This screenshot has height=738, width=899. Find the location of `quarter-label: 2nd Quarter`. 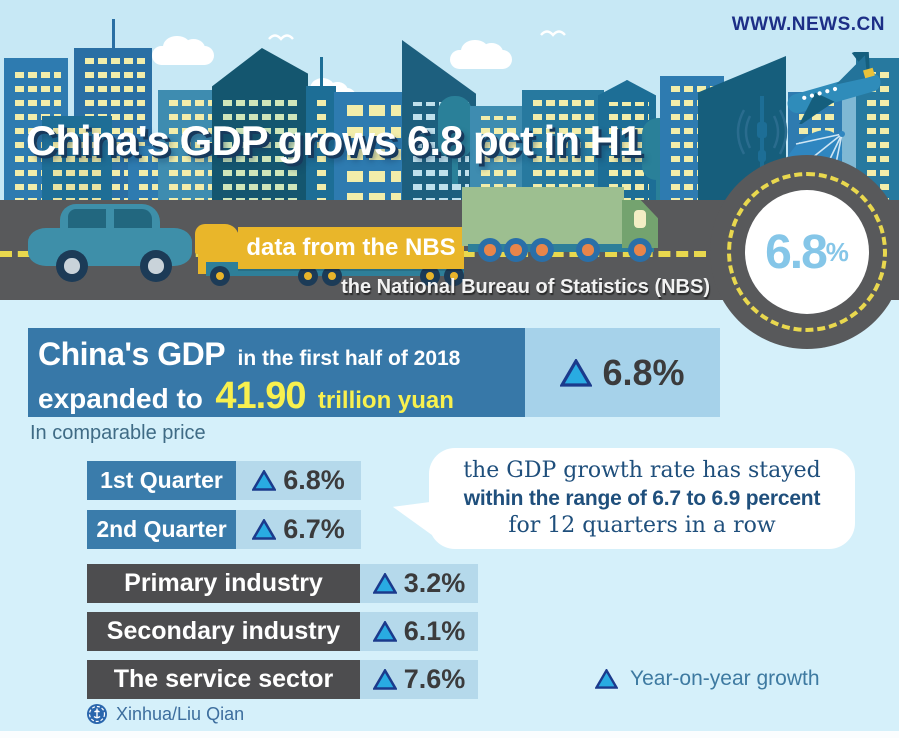

quarter-label: 2nd Quarter is located at coordinates (161, 529).